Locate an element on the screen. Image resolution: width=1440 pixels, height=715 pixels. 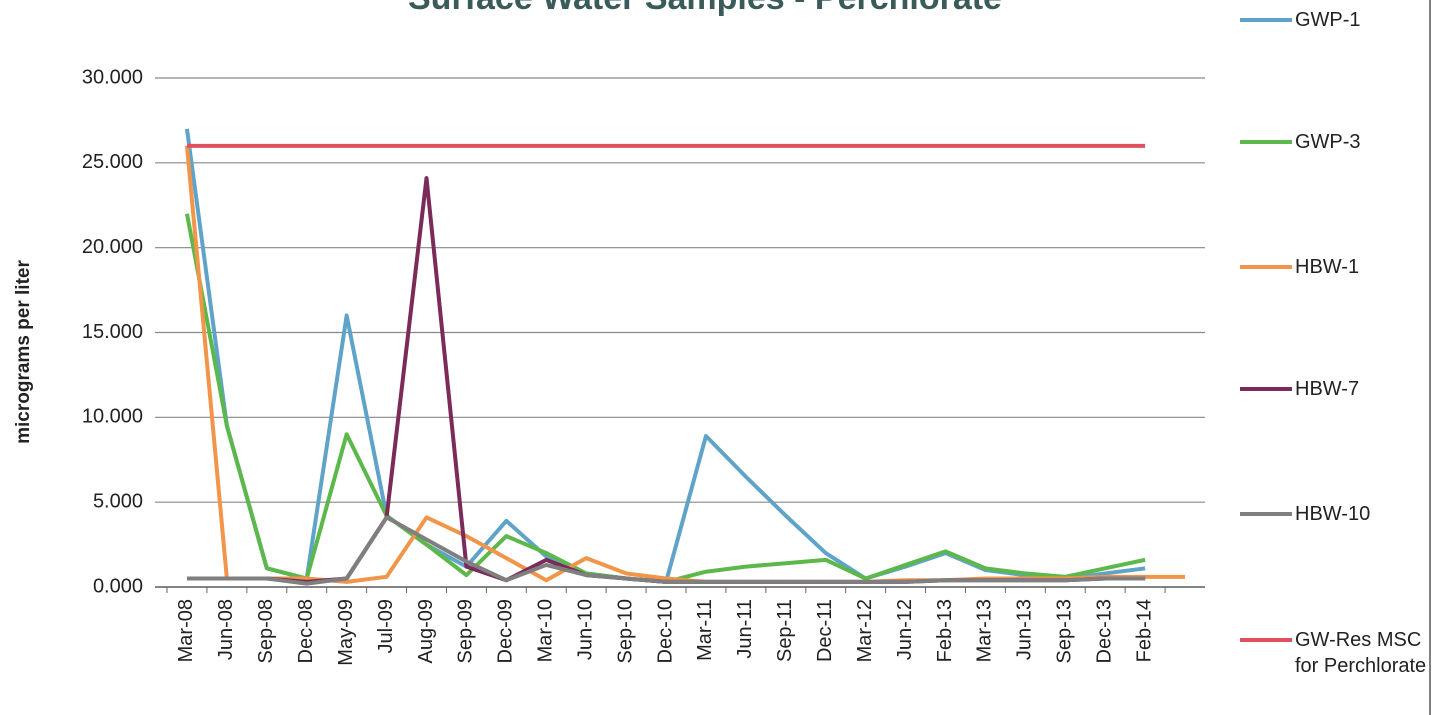
x-tick-label: Mar-10 is located at coordinates (546, 630).